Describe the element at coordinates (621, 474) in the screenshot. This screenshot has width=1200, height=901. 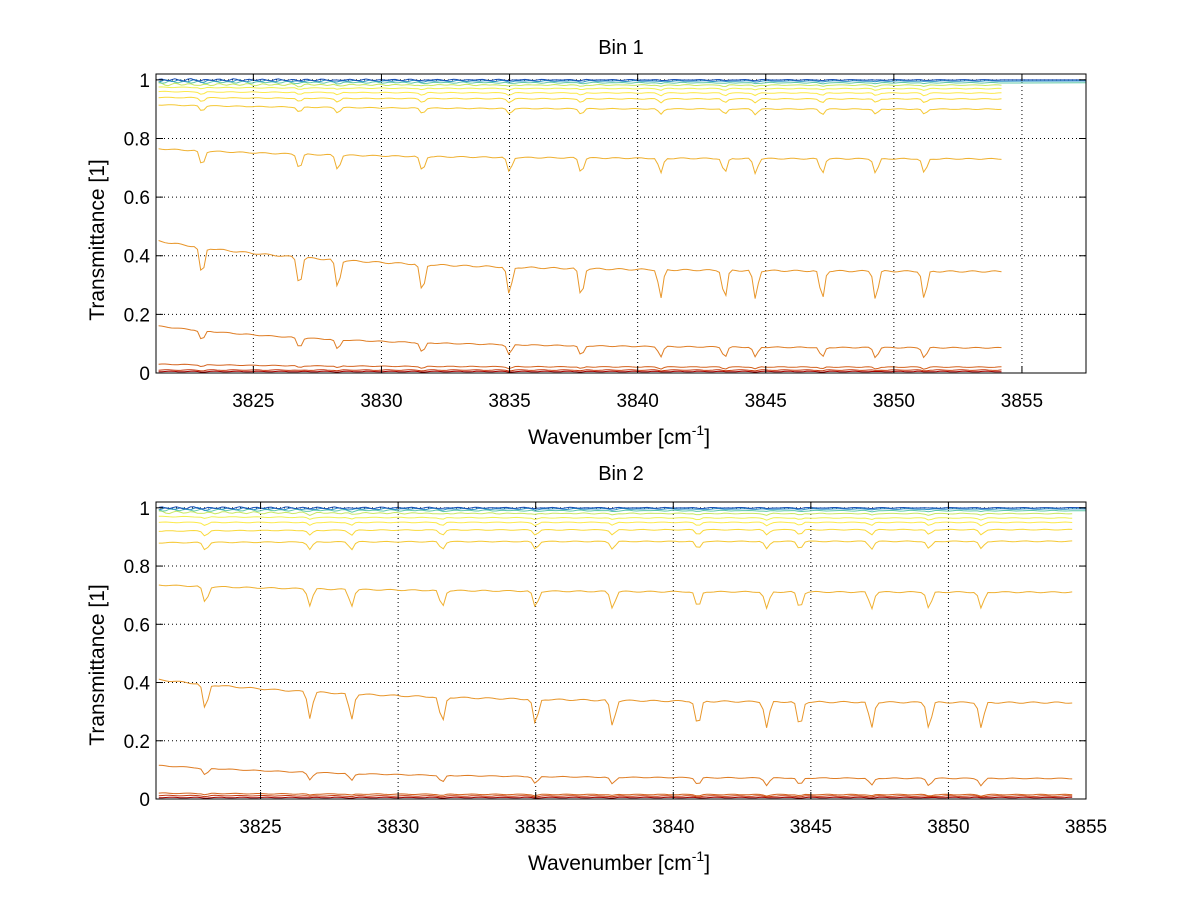
I see `title-bin-2: Bin 2` at that location.